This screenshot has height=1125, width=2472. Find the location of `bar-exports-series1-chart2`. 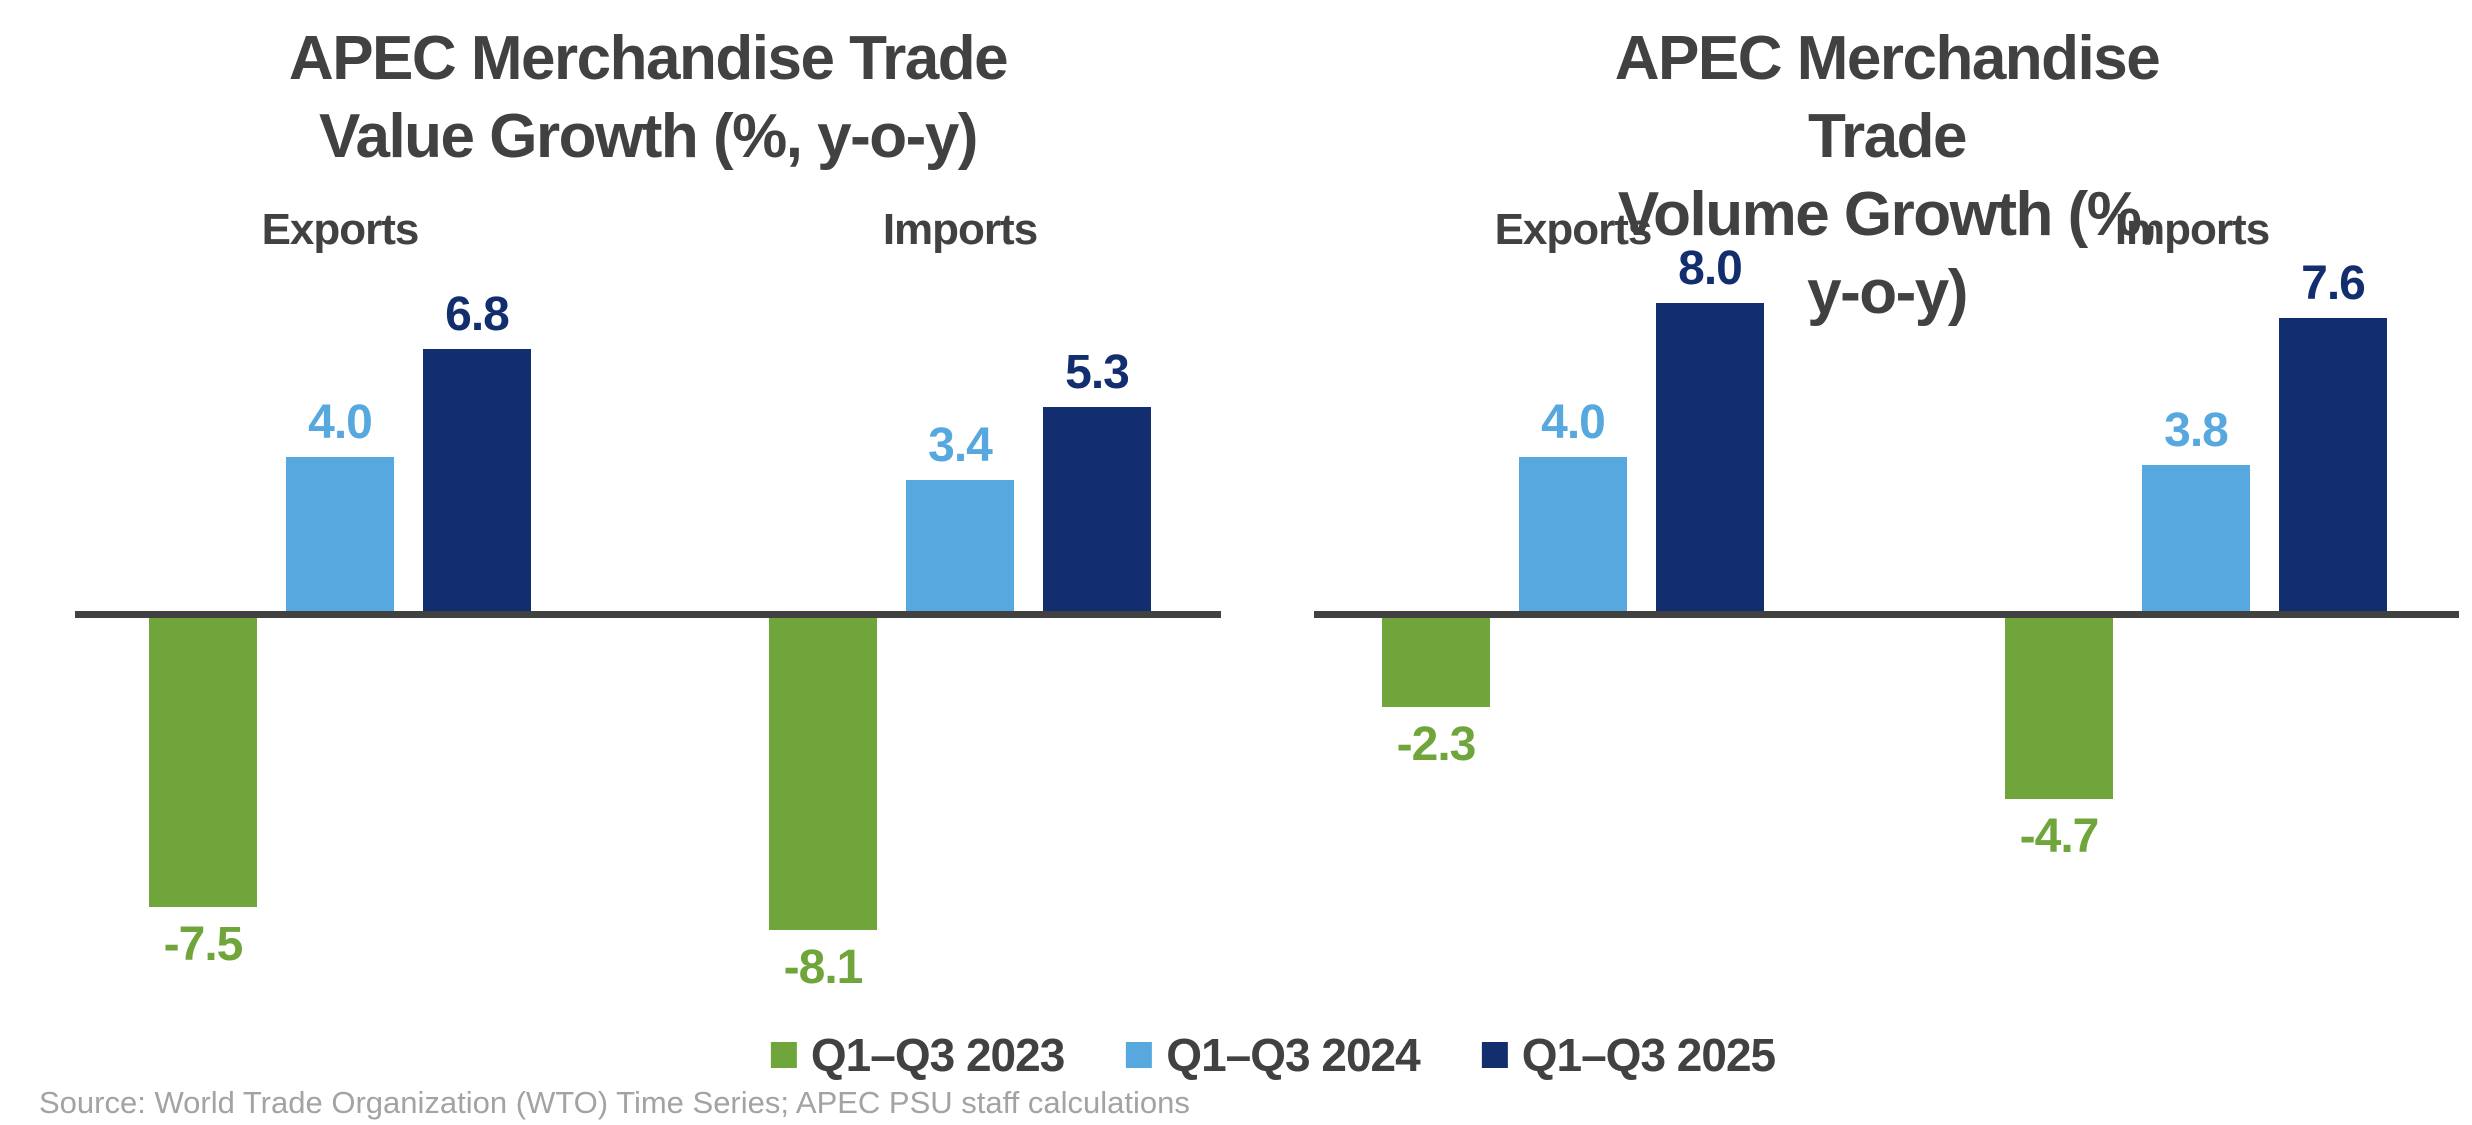

bar-exports-series1-chart2 is located at coordinates (1436, 662).